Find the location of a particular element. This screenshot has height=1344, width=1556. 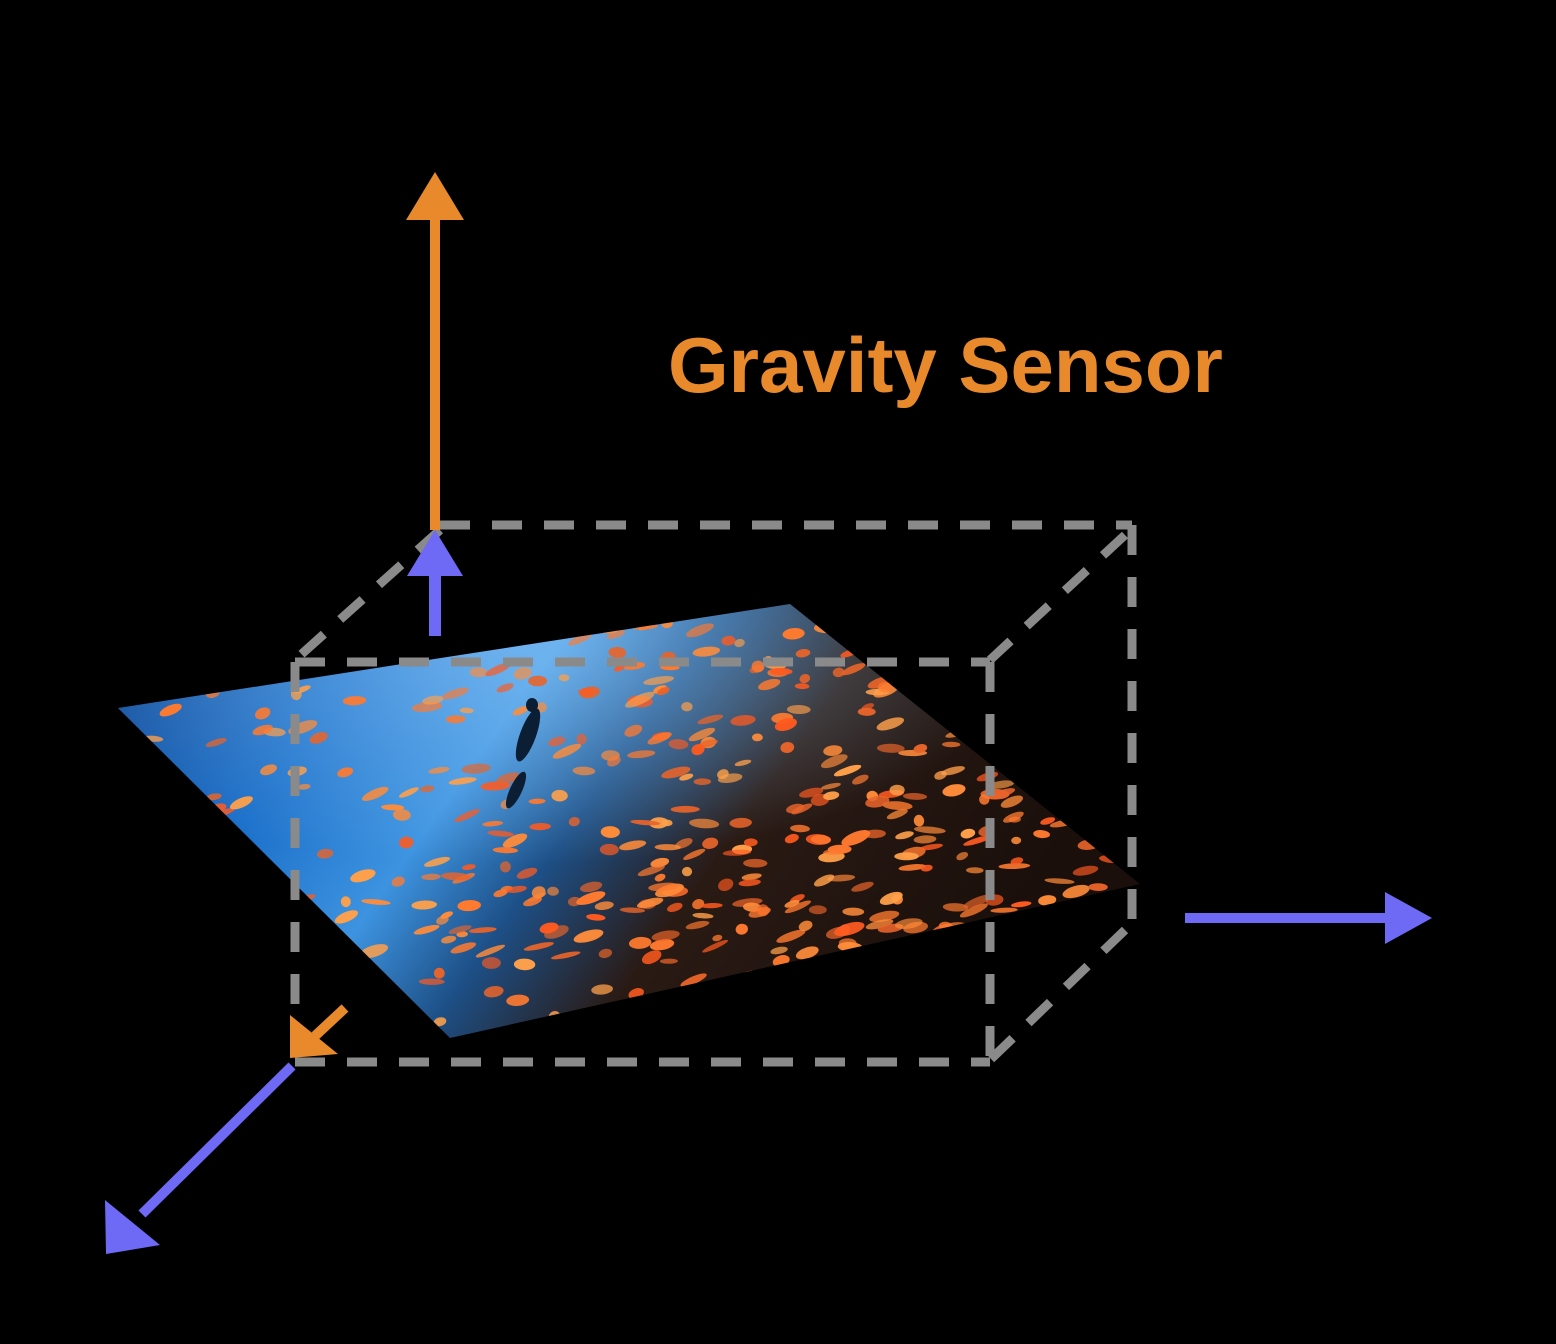

arrow-down-left-icon is located at coordinates (314, 1036).